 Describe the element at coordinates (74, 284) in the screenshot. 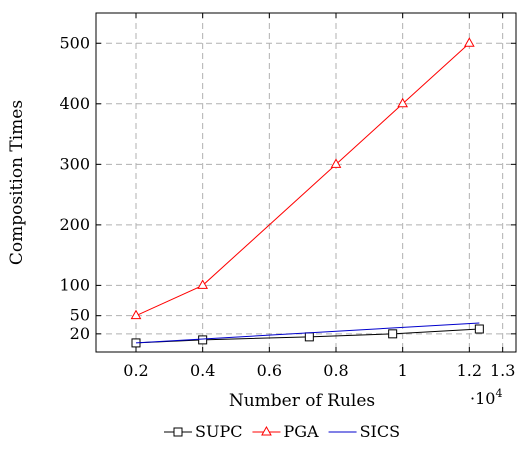

I see `y-tick-label: 100` at that location.